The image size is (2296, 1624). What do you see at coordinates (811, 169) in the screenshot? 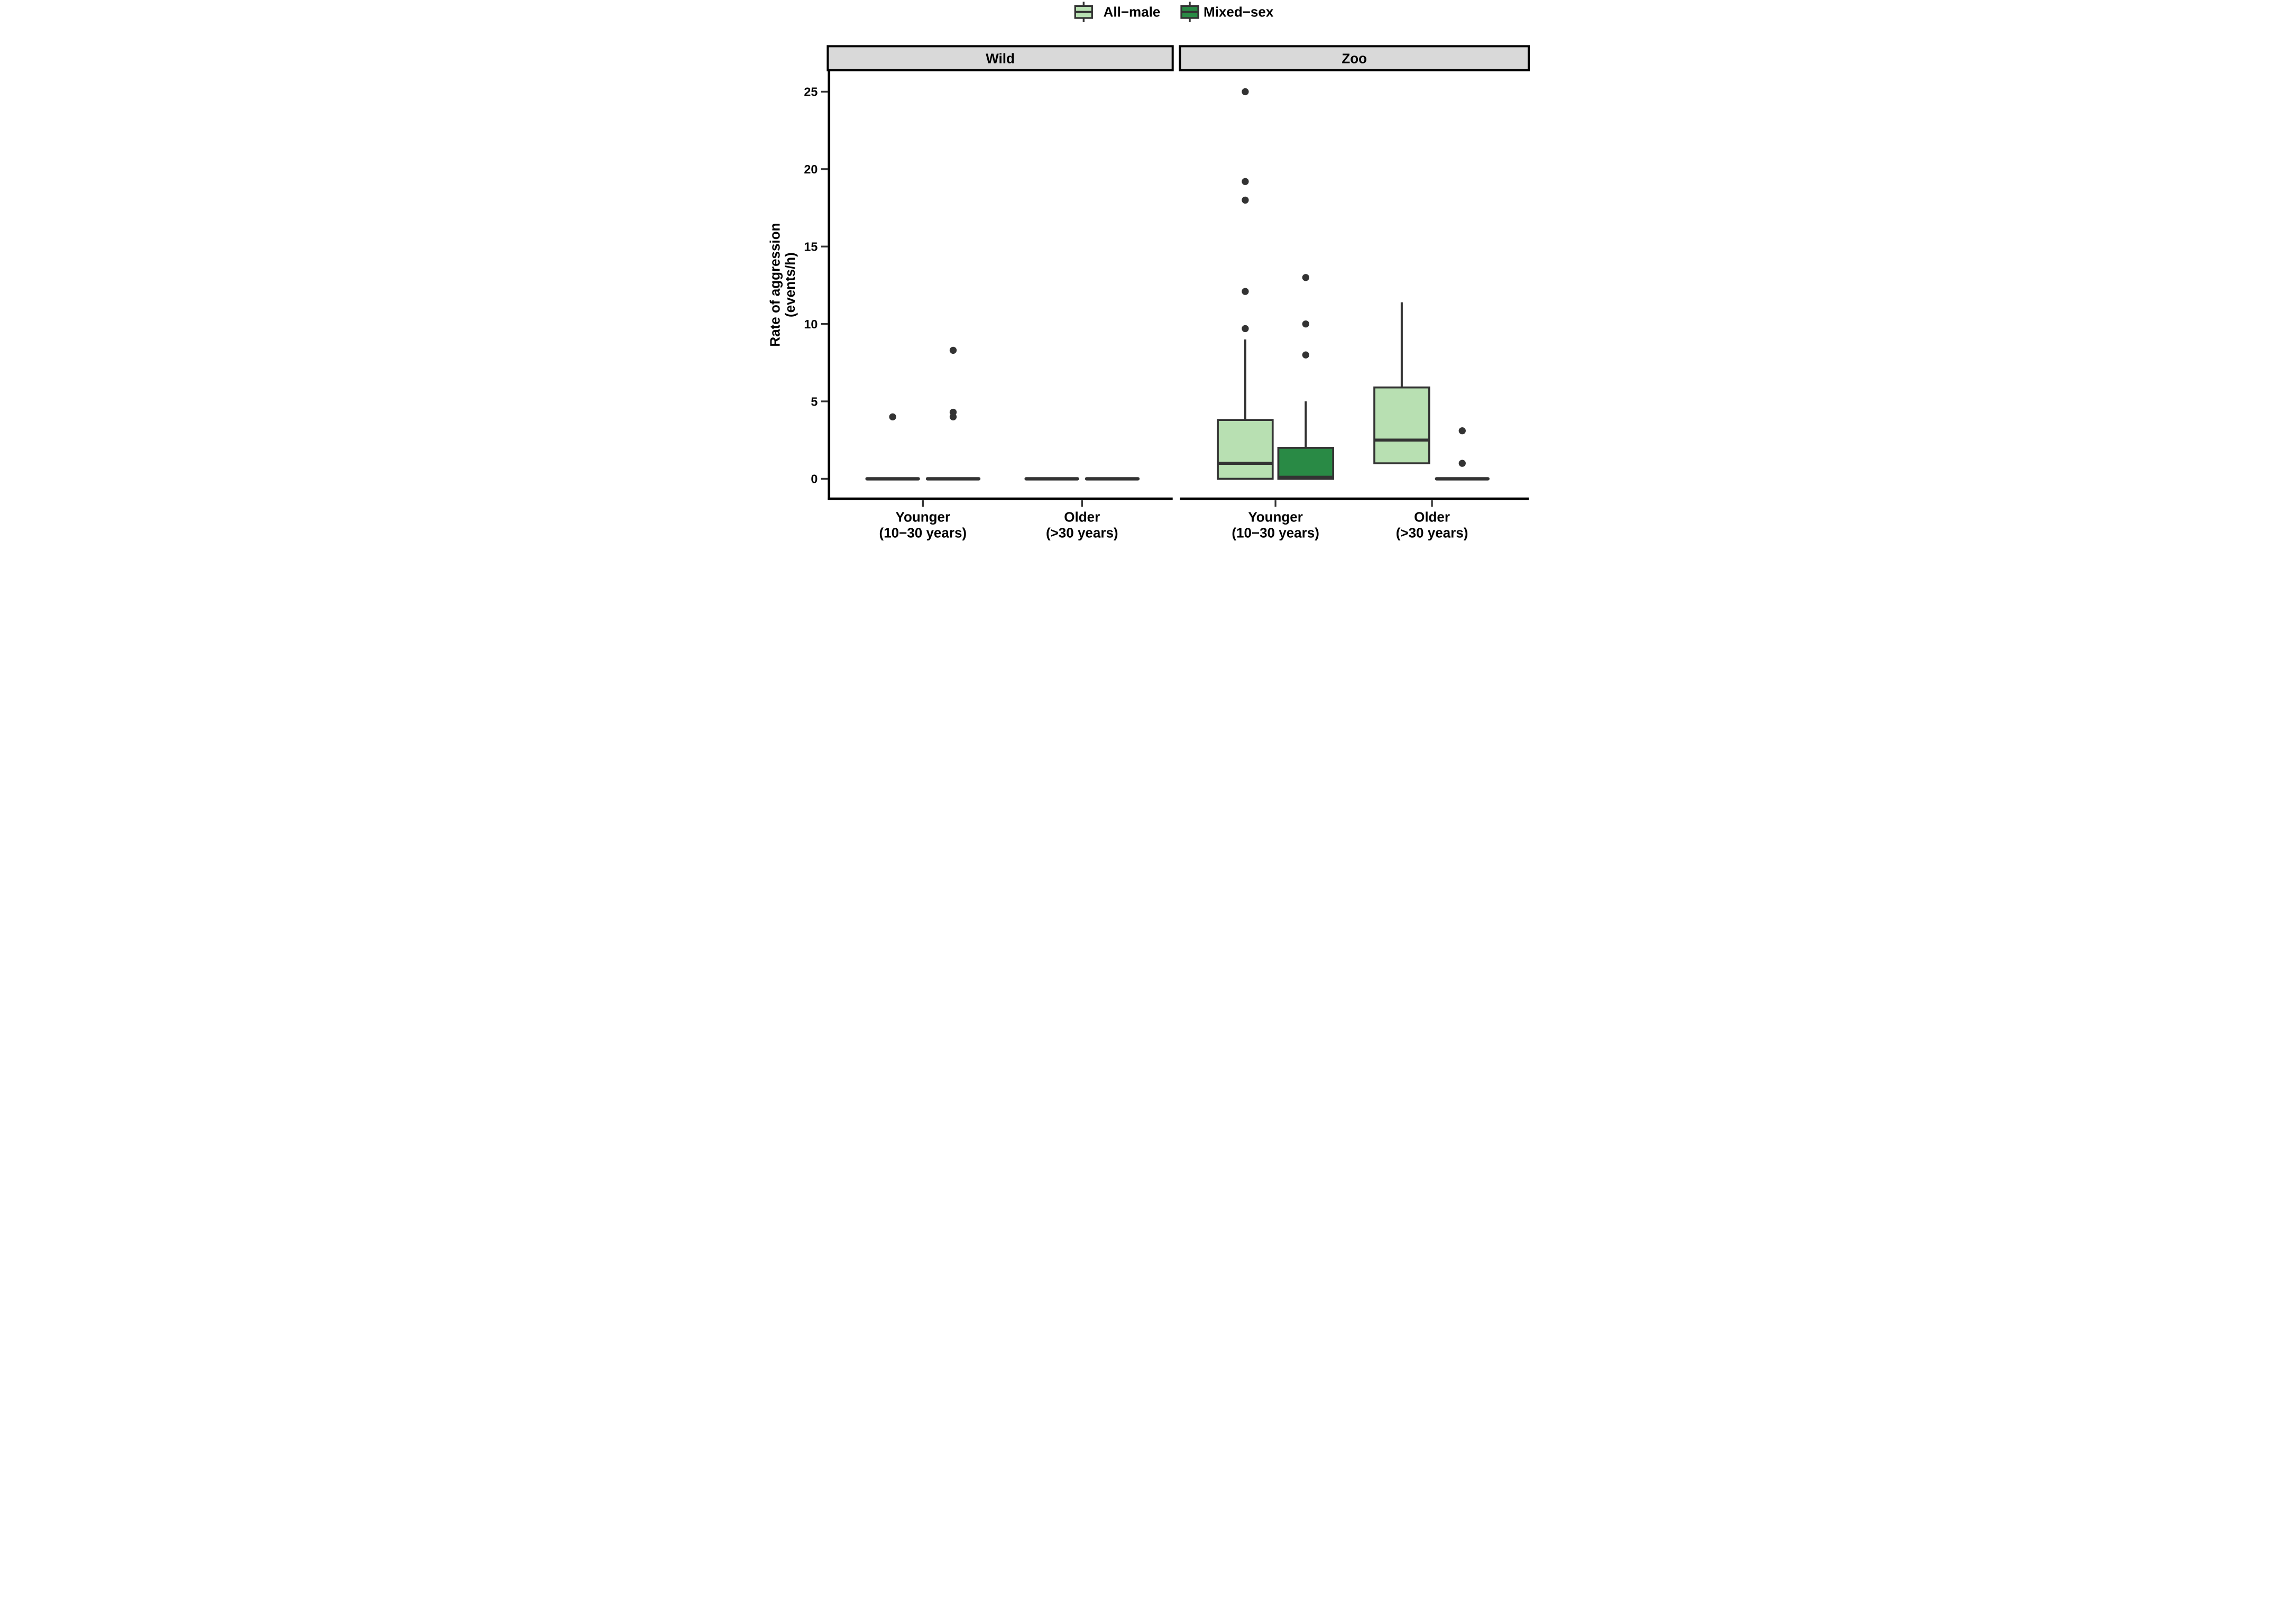
I see `y-tick-label: 20` at bounding box center [811, 169].